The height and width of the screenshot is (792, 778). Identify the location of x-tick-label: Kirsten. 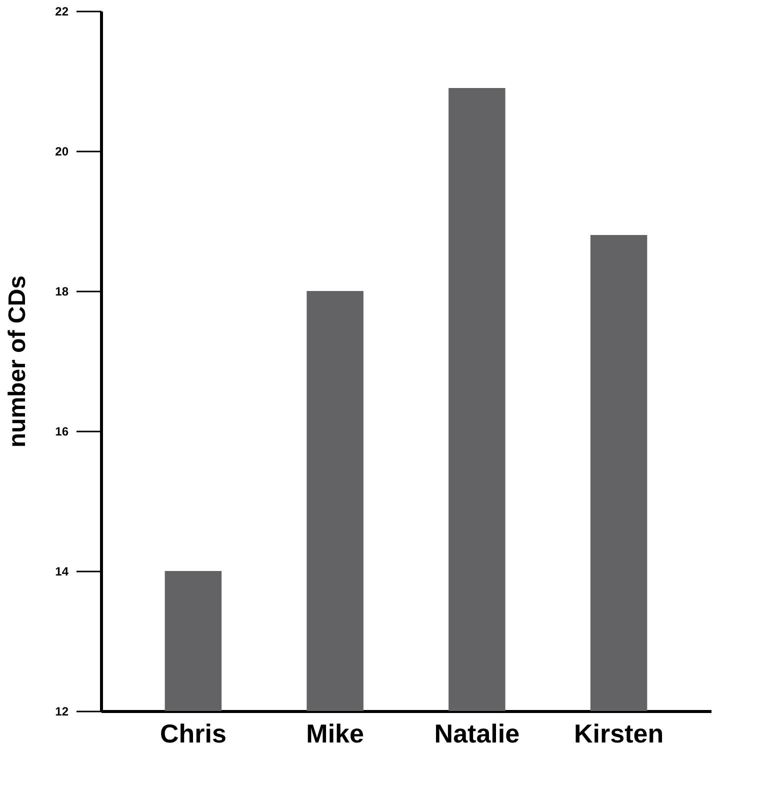
(619, 733).